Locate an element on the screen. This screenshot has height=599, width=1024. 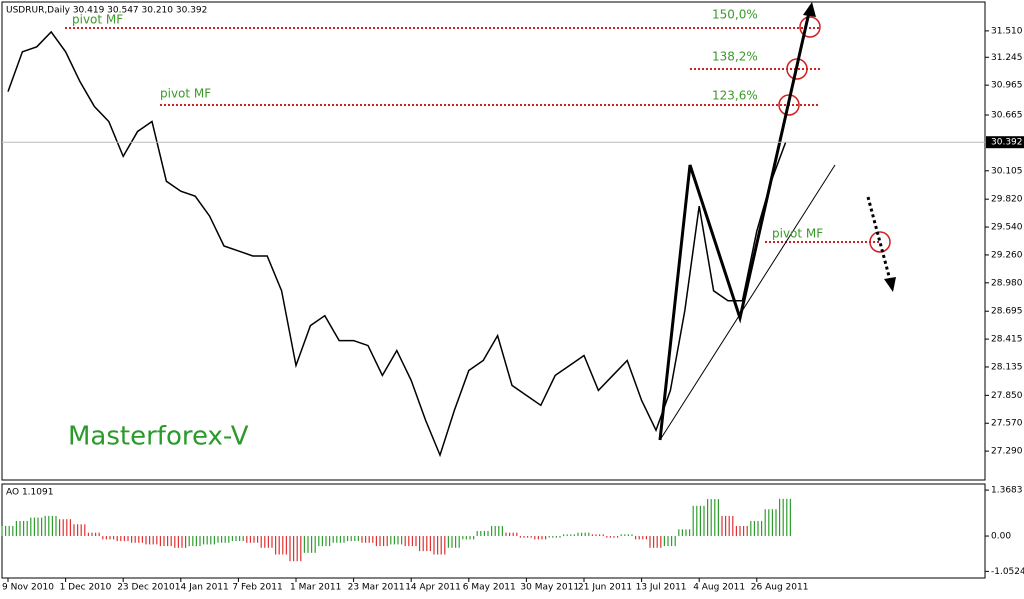
y-tick-label: 28.980 is located at coordinates (1007, 283).